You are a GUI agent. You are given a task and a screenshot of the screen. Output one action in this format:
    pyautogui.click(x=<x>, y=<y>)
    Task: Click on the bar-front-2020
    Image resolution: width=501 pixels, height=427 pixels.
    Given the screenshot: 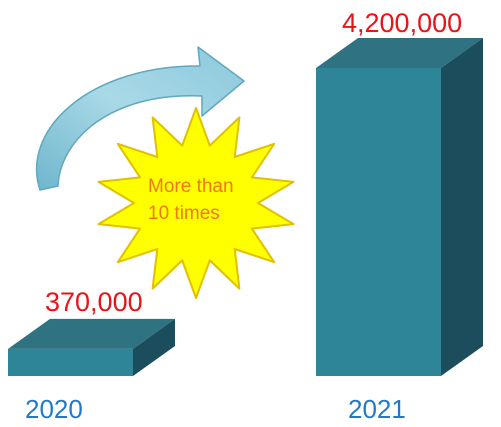 What is the action you would take?
    pyautogui.click(x=70, y=362)
    